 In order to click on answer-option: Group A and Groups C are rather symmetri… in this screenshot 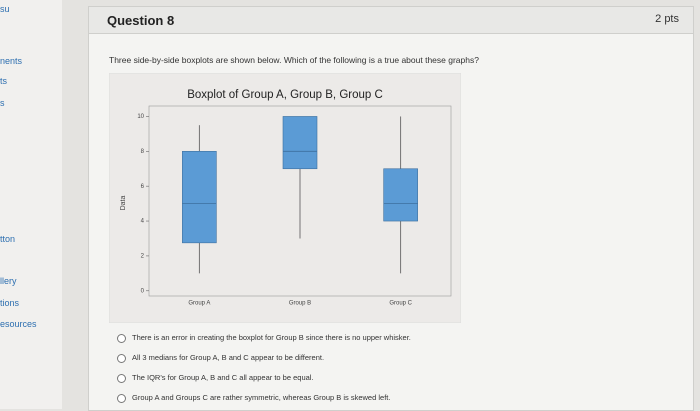, I will do `click(253, 398)`.